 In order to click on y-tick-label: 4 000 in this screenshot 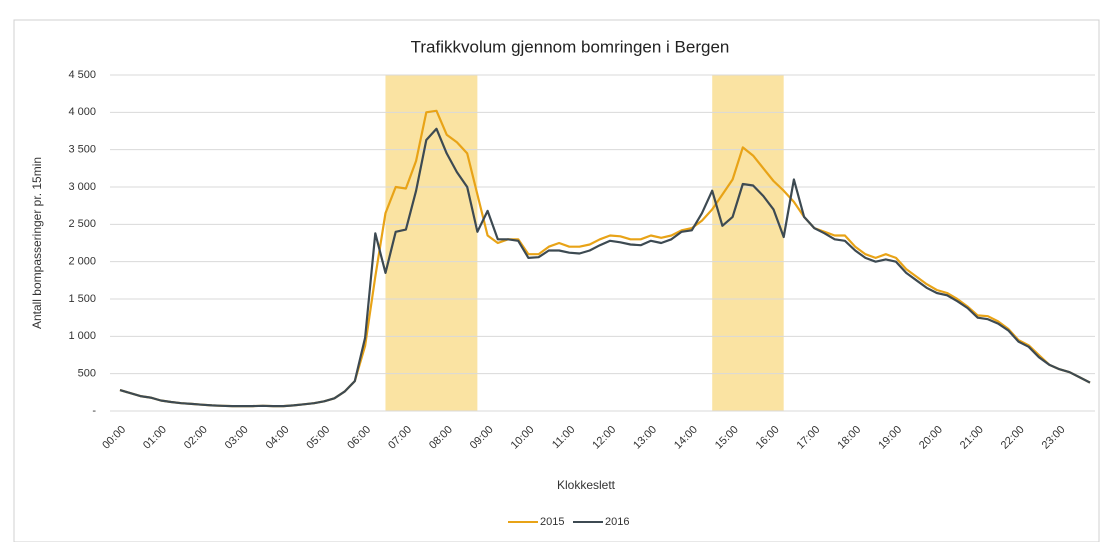, I will do `click(82, 112)`.